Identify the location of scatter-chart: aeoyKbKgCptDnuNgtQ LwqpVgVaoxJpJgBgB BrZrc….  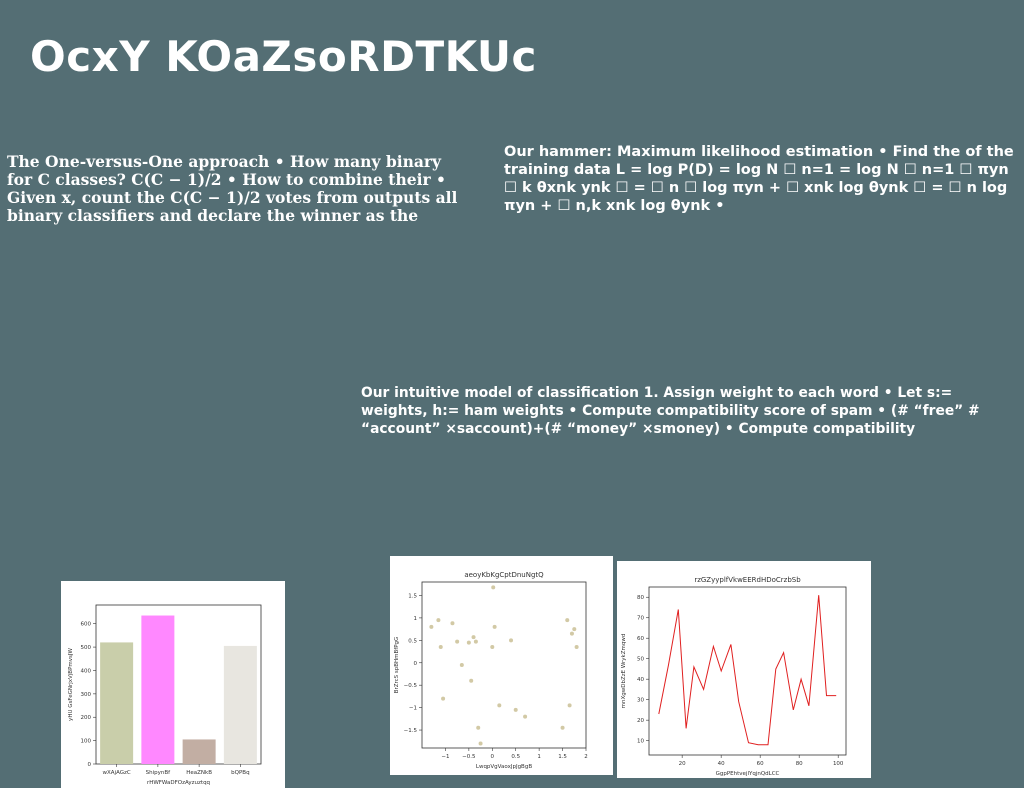
(491, 670).